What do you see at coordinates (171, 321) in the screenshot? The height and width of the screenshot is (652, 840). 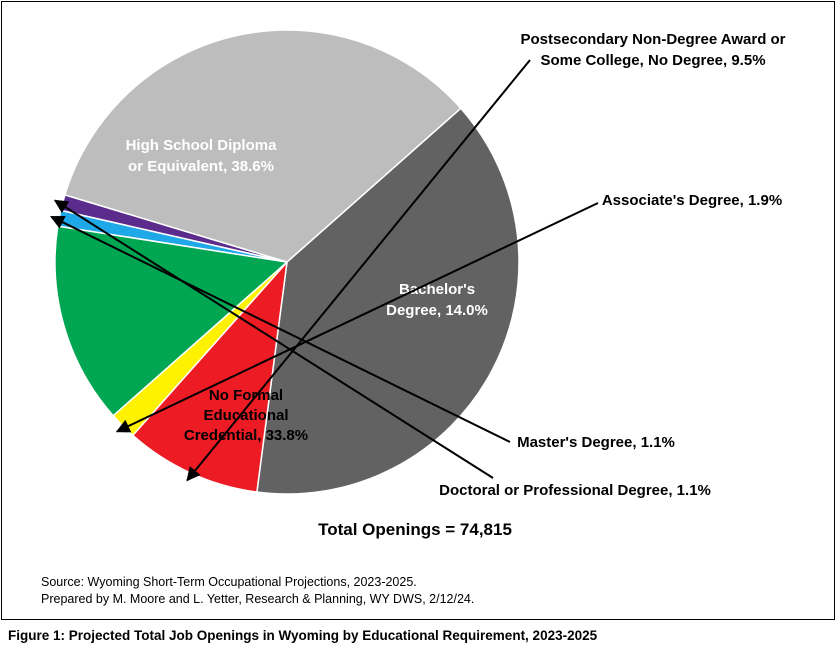 I see `slice-bachelor-s-degree` at bounding box center [171, 321].